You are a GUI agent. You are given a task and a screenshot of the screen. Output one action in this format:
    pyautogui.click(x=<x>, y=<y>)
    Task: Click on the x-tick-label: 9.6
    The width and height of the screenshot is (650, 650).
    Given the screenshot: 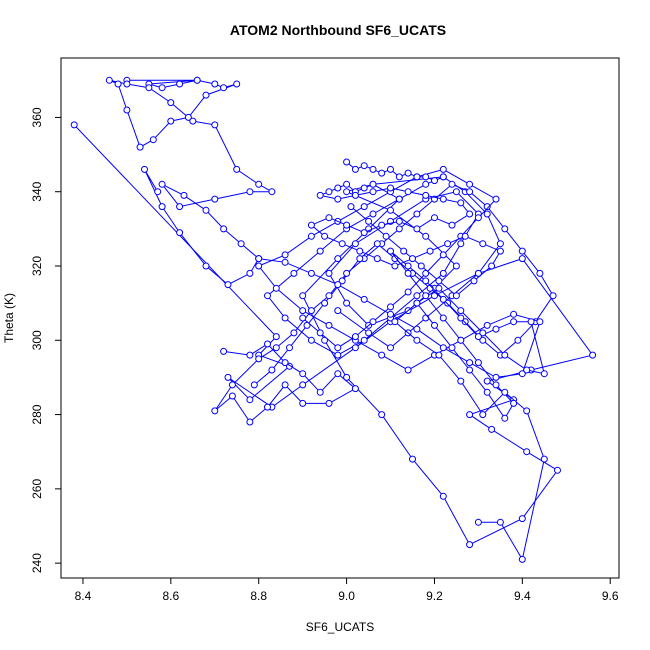 What is the action you would take?
    pyautogui.click(x=610, y=596)
    